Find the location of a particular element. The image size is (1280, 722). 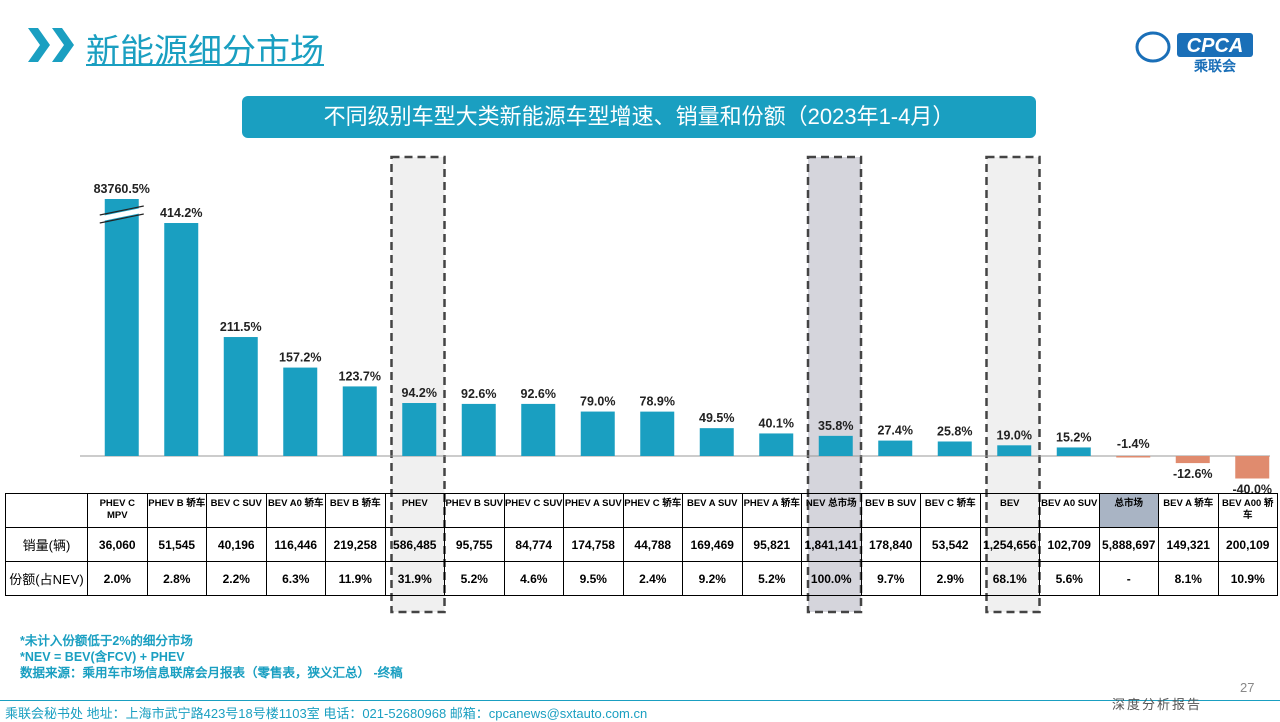

share-cell: 9.2% is located at coordinates (712, 578).